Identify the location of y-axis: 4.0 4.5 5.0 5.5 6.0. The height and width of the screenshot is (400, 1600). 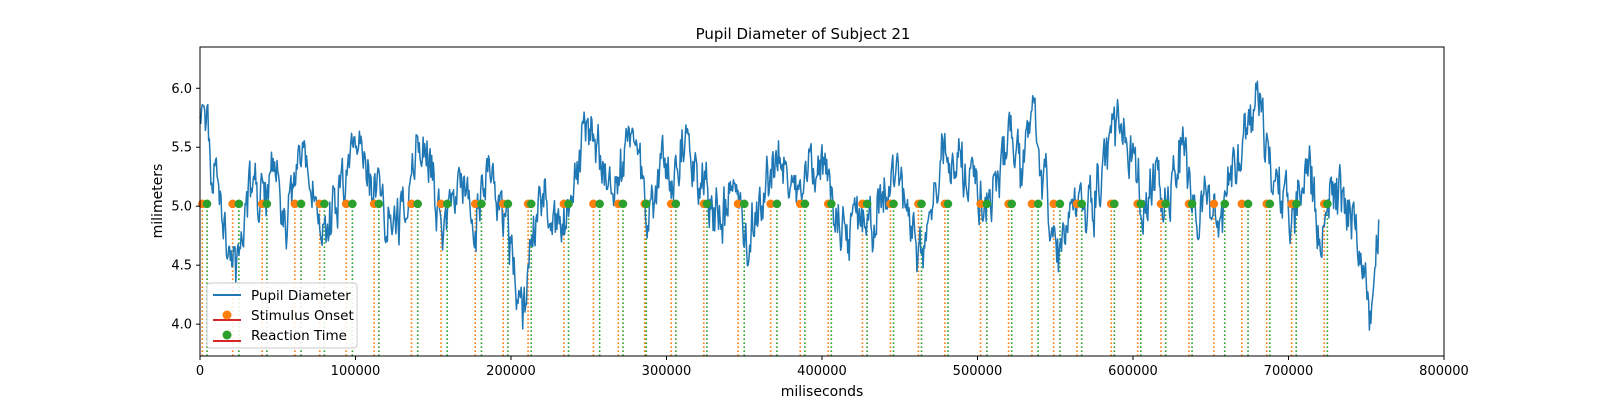
(185, 207).